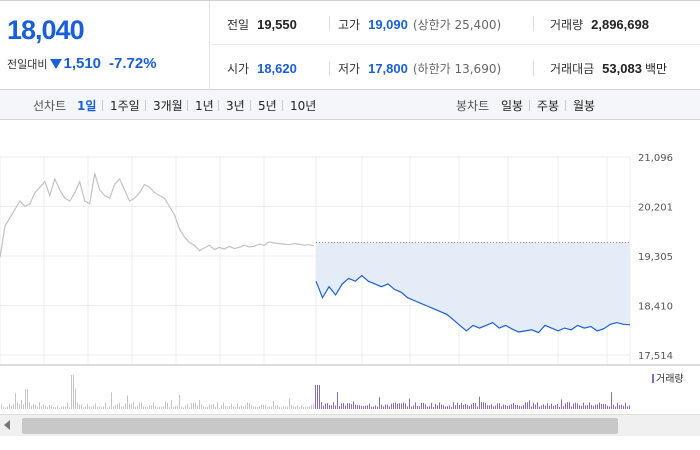 This screenshot has width=700, height=450. What do you see at coordinates (125, 106) in the screenshot?
I see `period-1w-tab: 1주일` at bounding box center [125, 106].